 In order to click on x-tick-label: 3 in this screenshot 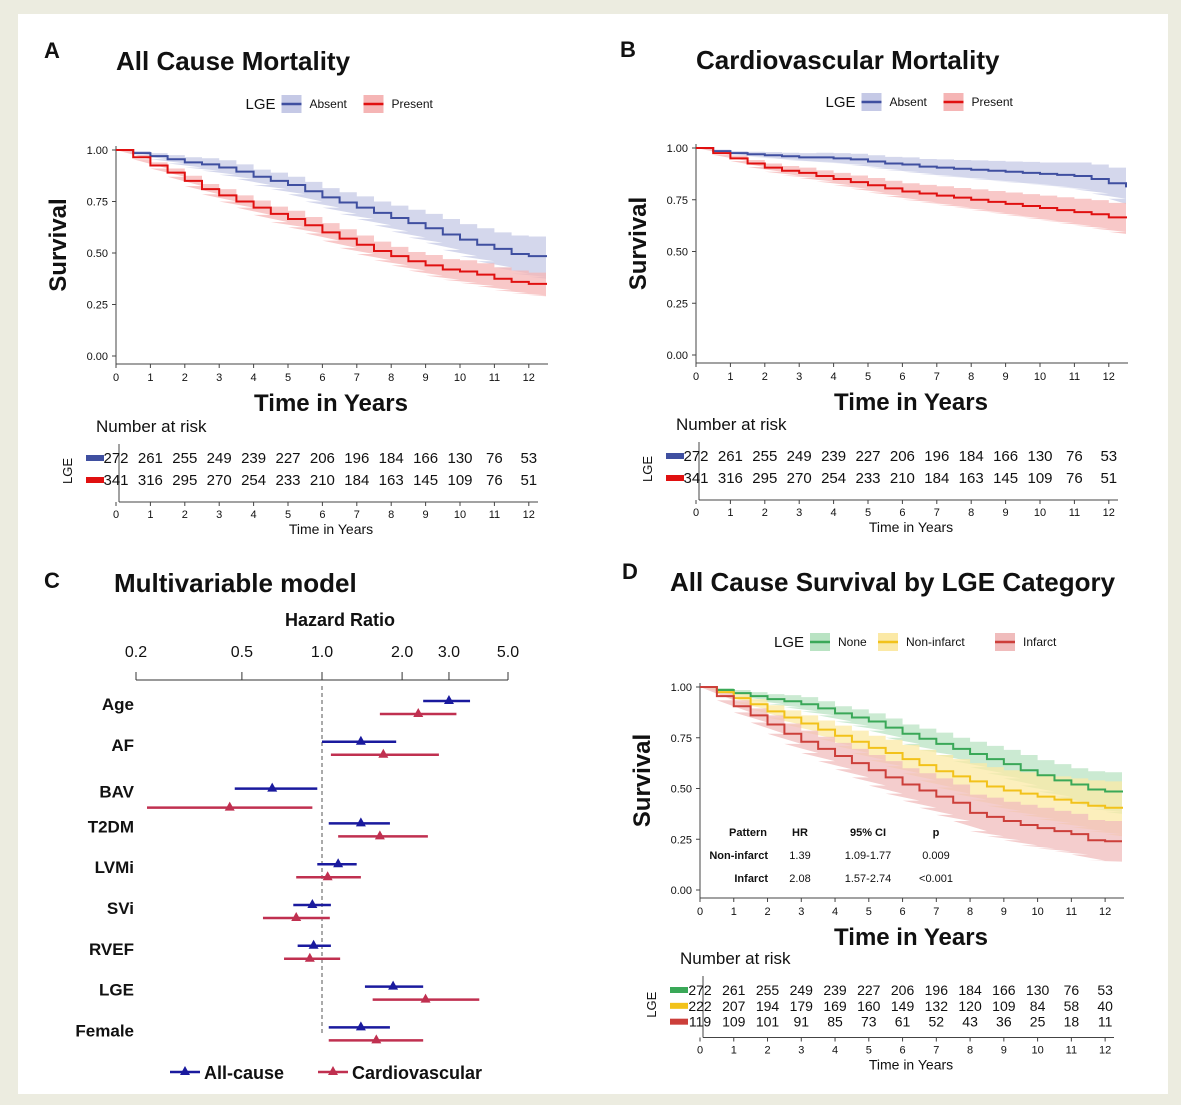, I will do `click(799, 377)`.